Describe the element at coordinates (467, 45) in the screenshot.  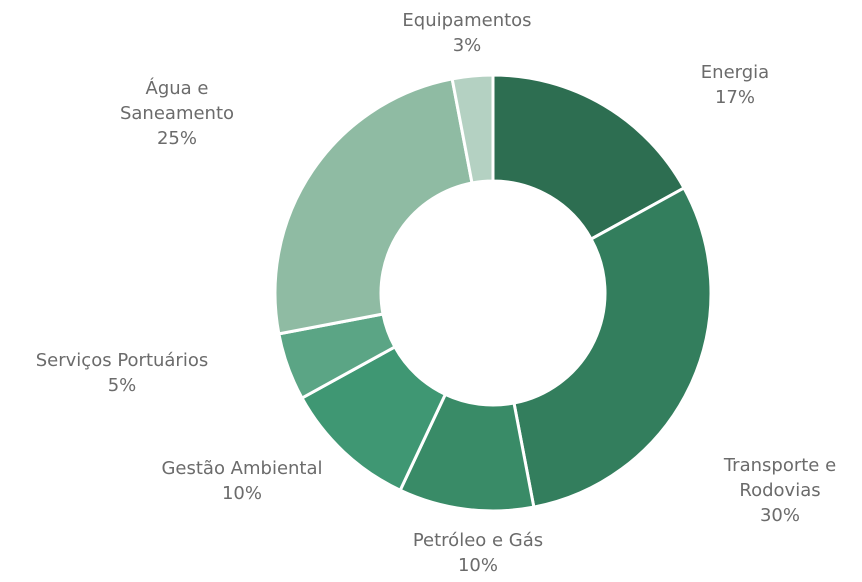
I see `value-label: 3%` at that location.